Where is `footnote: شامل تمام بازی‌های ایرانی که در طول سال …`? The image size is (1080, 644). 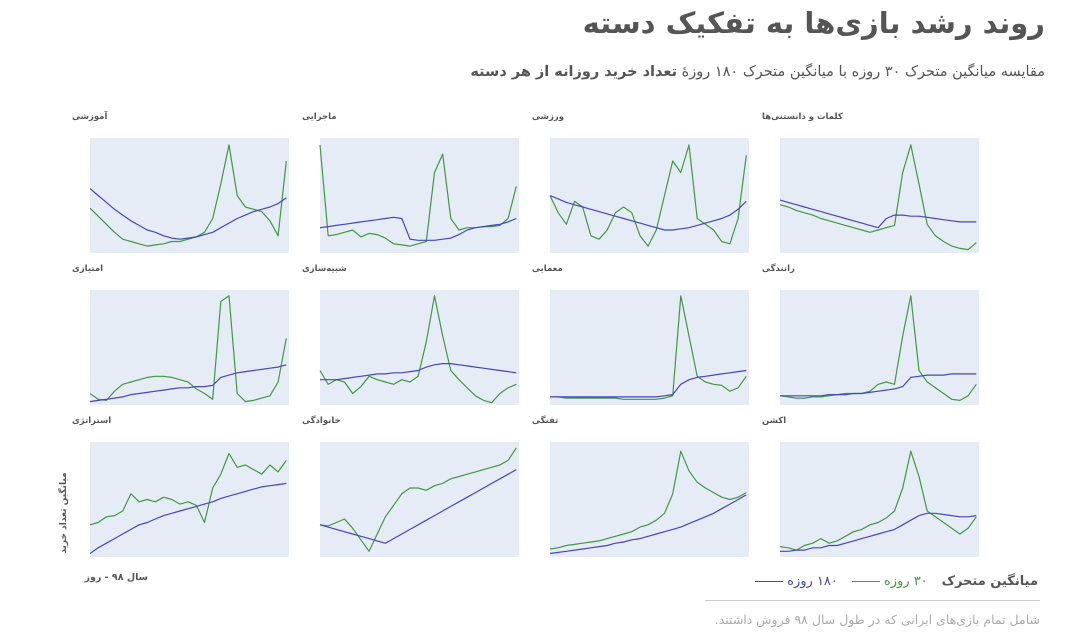 footnote: شامل تمام بازی‌های ایرانی که در طول سال … is located at coordinates (877, 619).